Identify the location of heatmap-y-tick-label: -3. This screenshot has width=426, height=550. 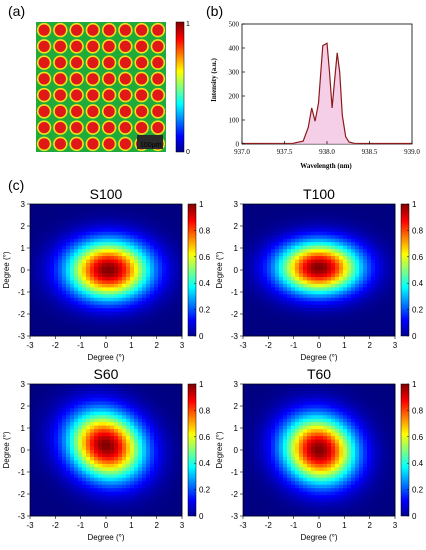
(22, 336).